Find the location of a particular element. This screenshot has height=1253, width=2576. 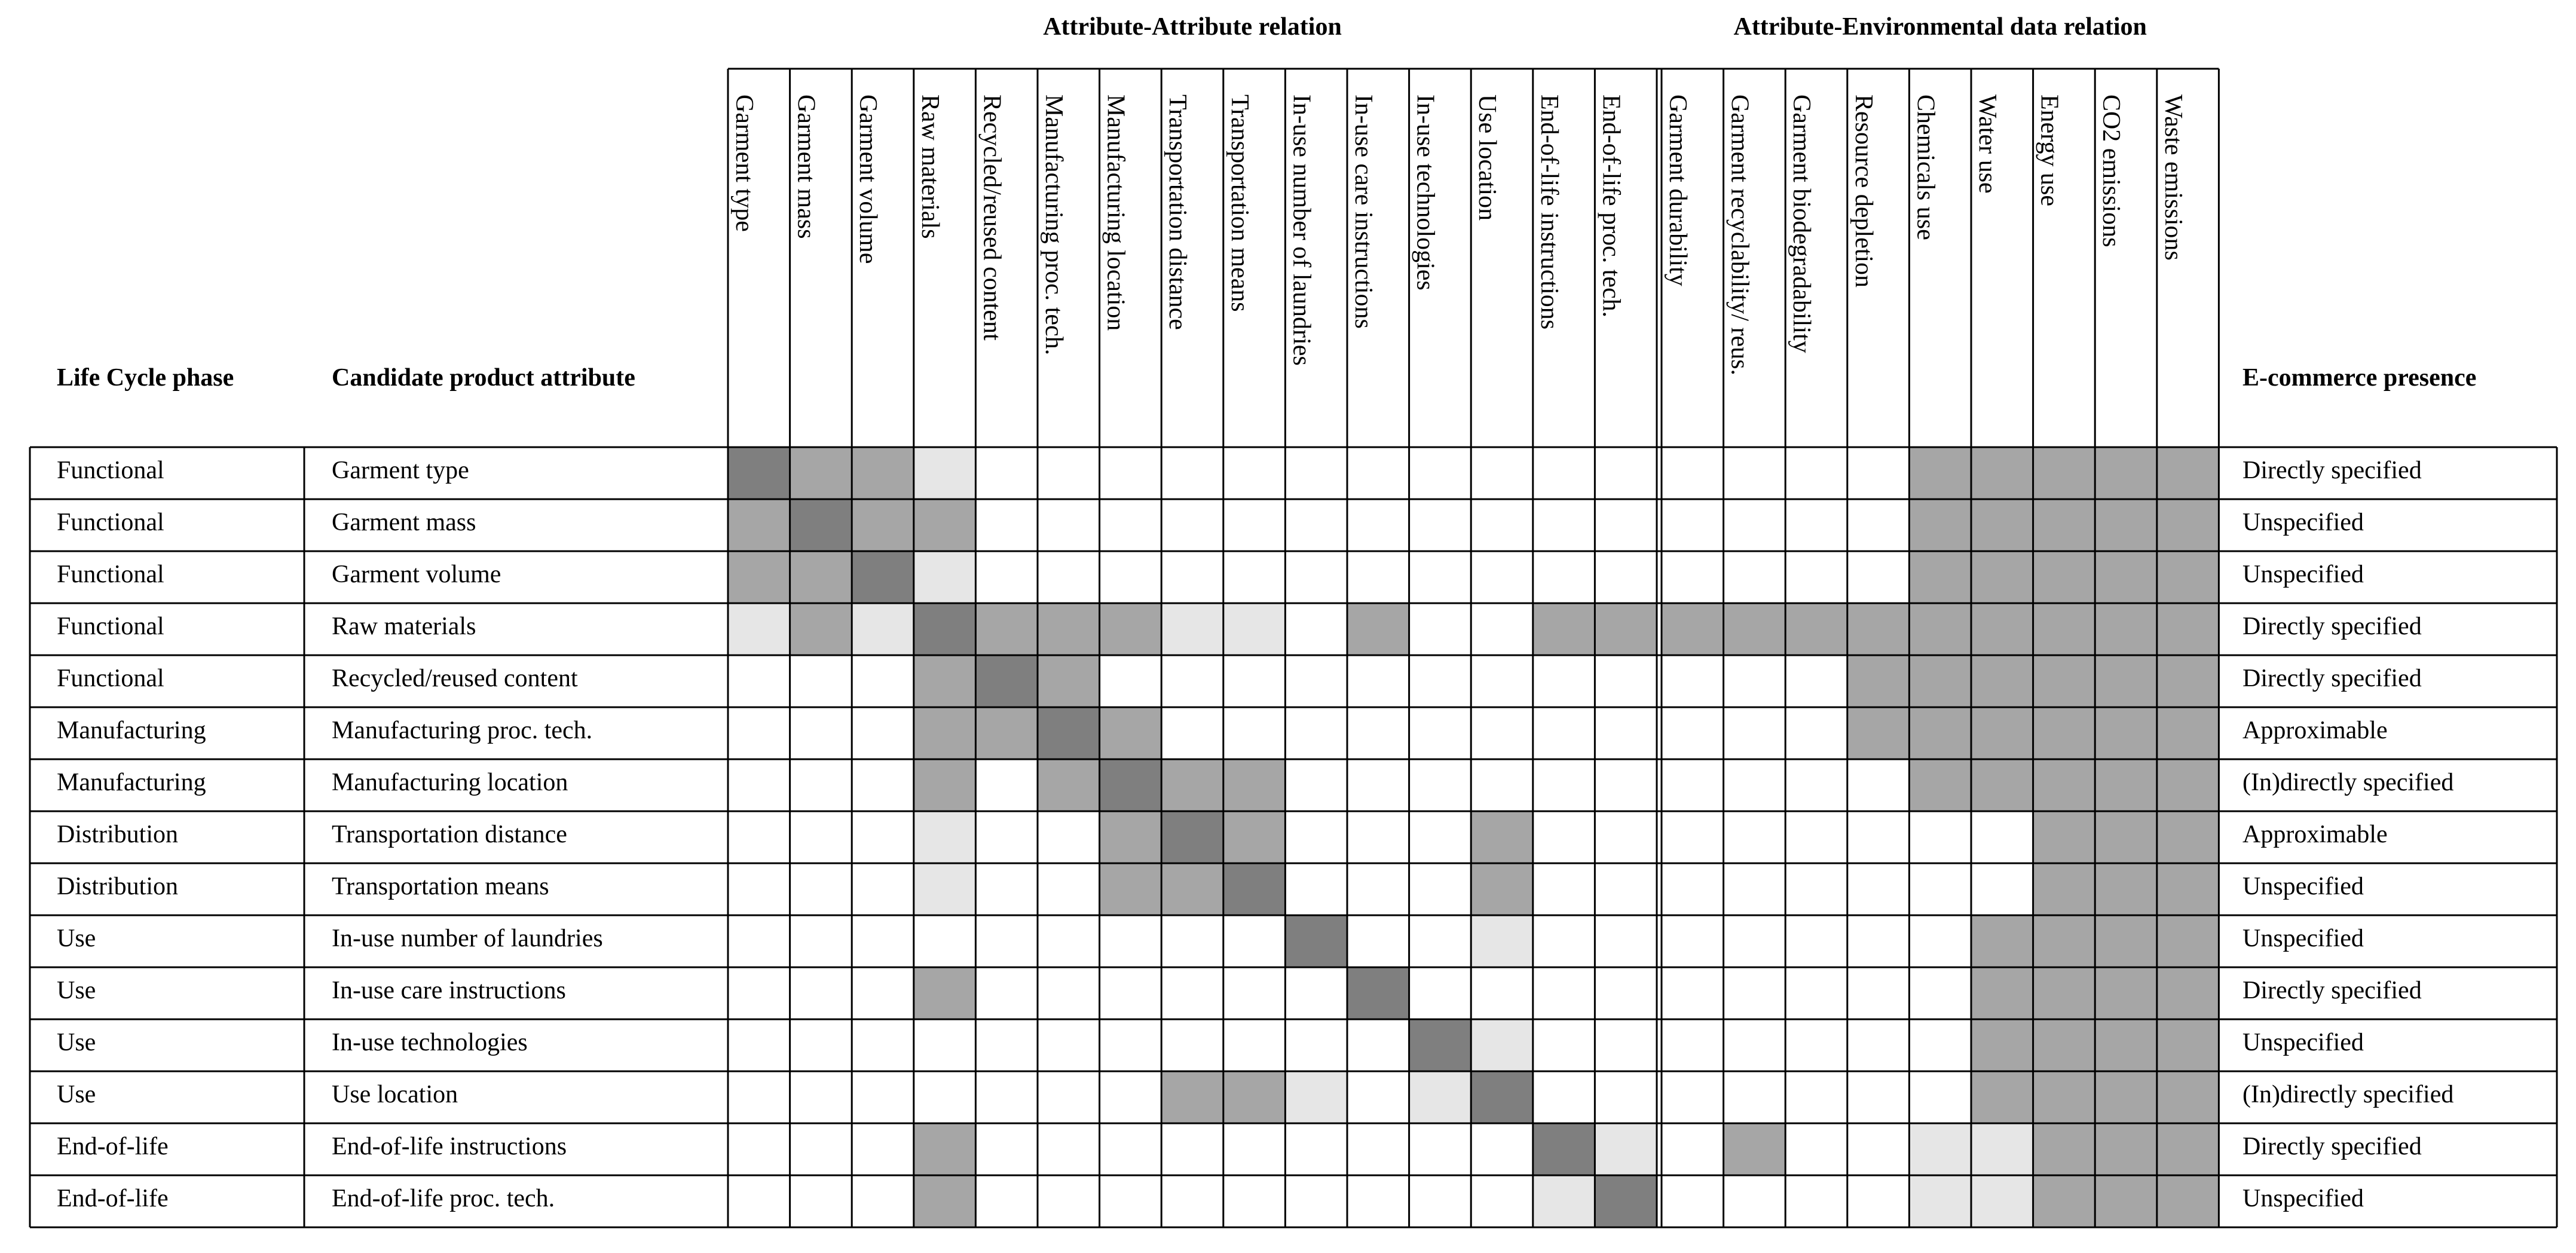

group-title: Attribute-Environmental data relation is located at coordinates (1939, 27).